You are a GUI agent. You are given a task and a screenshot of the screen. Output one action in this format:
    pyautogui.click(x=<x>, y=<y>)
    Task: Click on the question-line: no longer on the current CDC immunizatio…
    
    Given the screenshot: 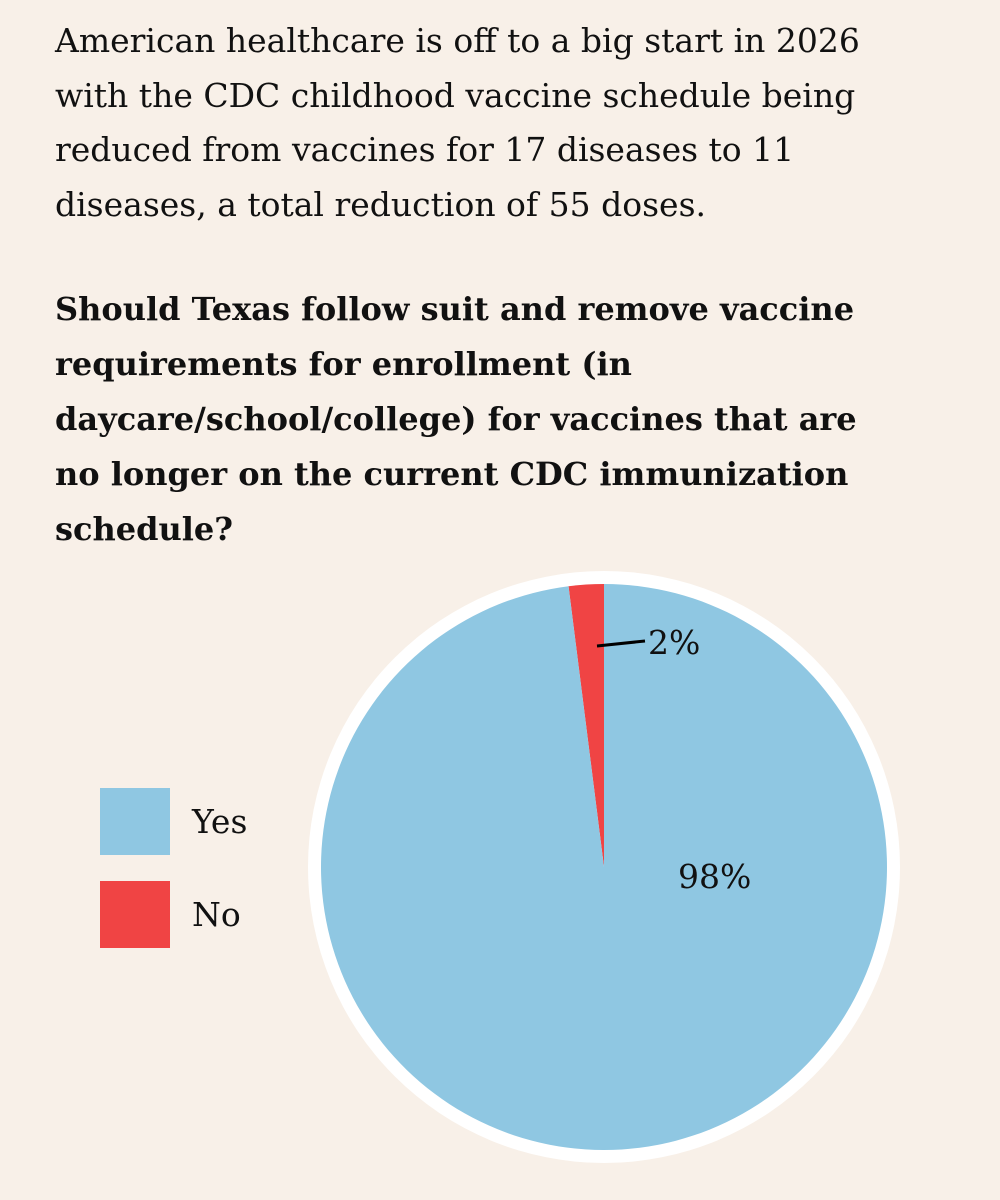 What is the action you would take?
    pyautogui.click(x=452, y=474)
    